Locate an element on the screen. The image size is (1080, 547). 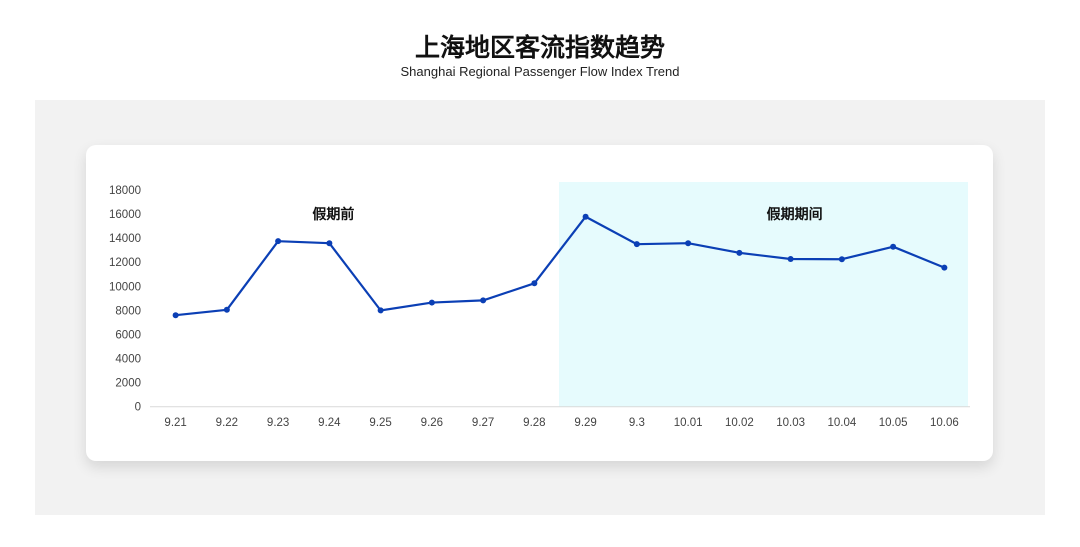
y-tick-label: 16000 is located at coordinates (125, 215).